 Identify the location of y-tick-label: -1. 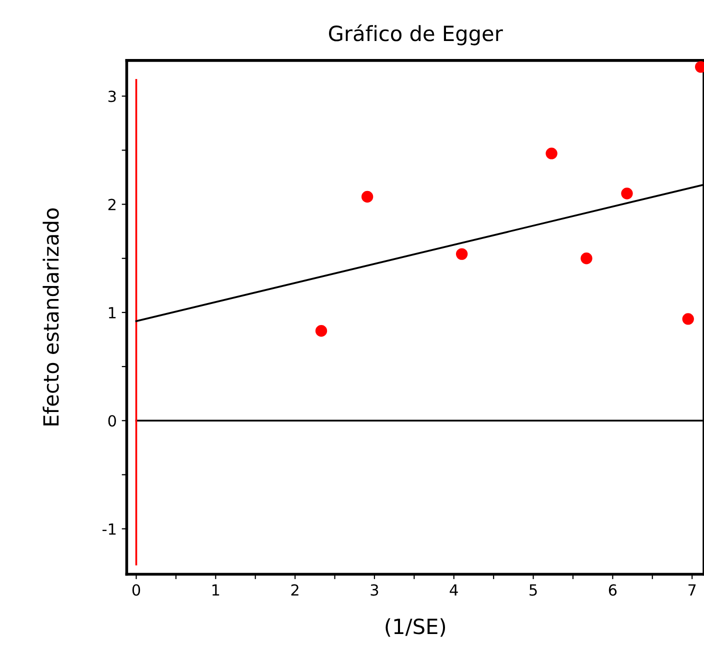
(109, 529).